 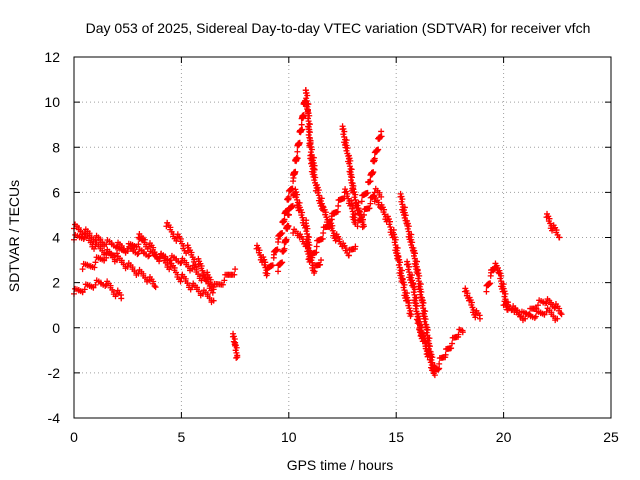 What do you see at coordinates (344, 437) in the screenshot?
I see `x-tick-labels: 0 5 10 15 20 25` at bounding box center [344, 437].